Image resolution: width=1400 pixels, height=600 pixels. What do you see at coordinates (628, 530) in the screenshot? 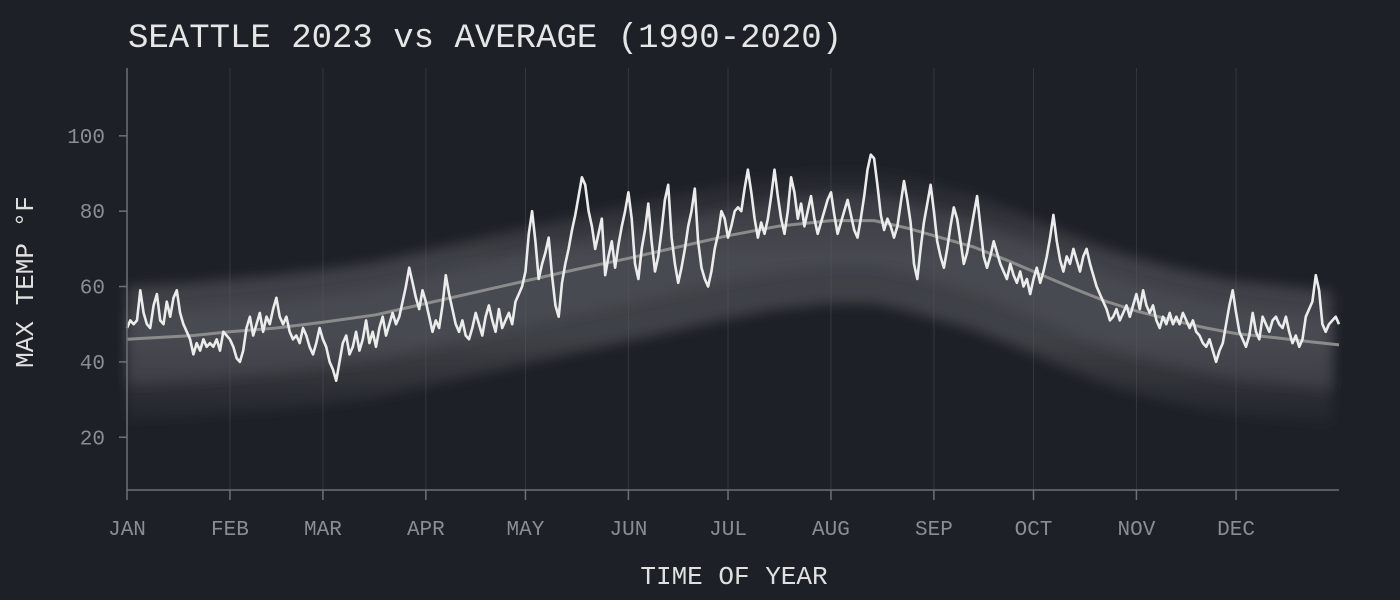
I see `x-tick-label: JUN` at bounding box center [628, 530].